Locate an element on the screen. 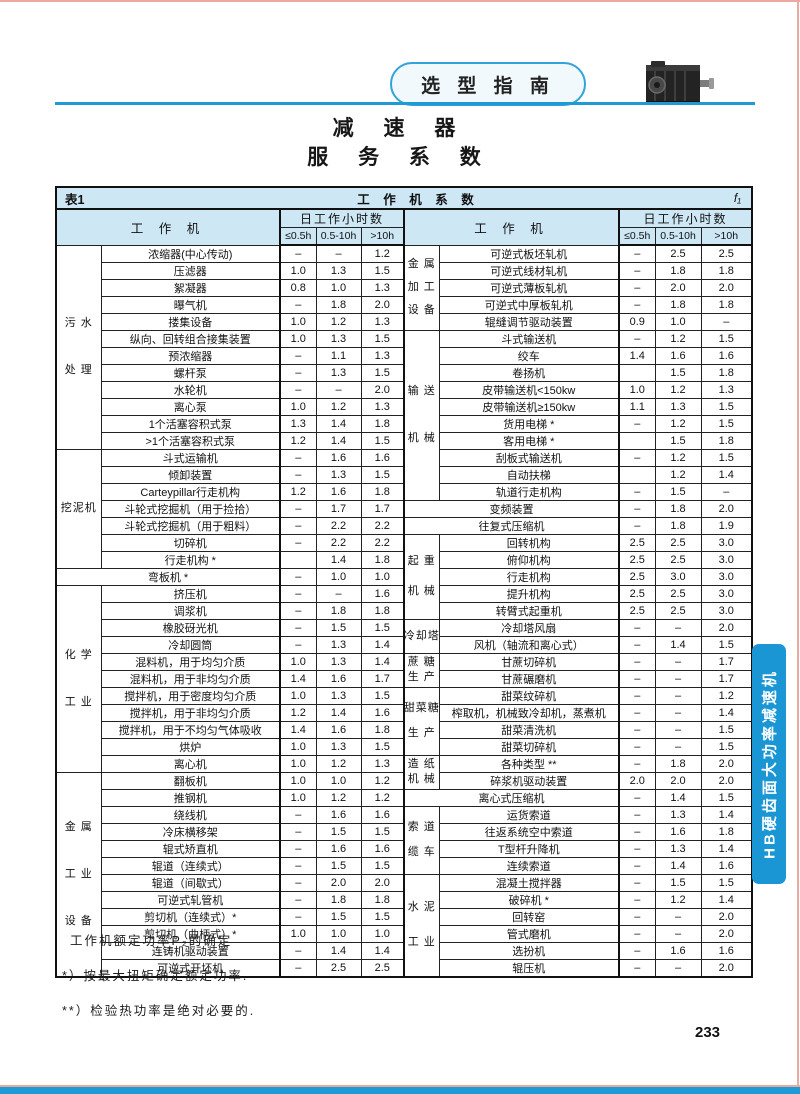 The width and height of the screenshot is (800, 1094). page-title-line2: 服 务 系 数 is located at coordinates (400, 157).